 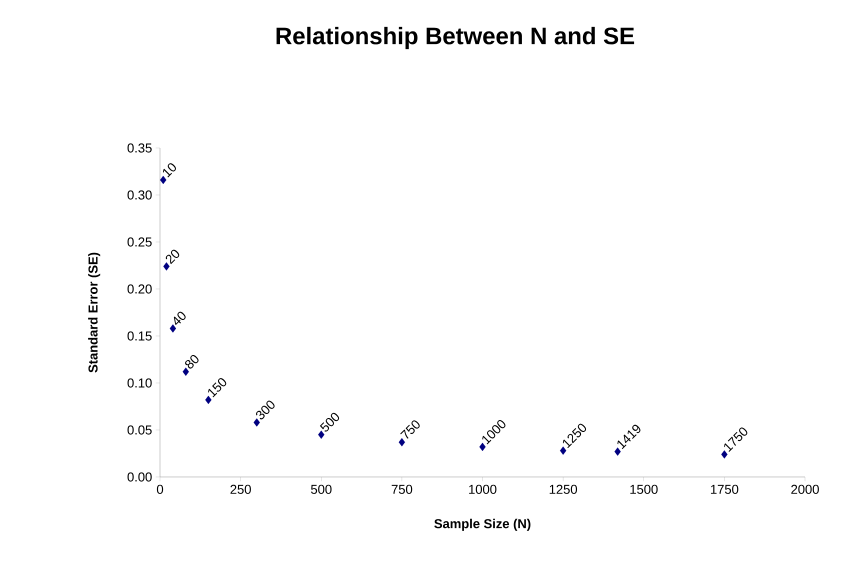 What do you see at coordinates (805, 489) in the screenshot?
I see `x-tick-label: 2000` at bounding box center [805, 489].